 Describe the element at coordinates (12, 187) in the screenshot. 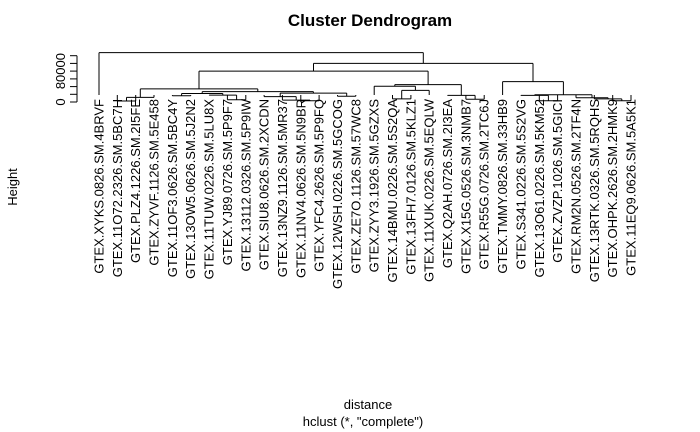

I see `y-axis-label: Height` at that location.